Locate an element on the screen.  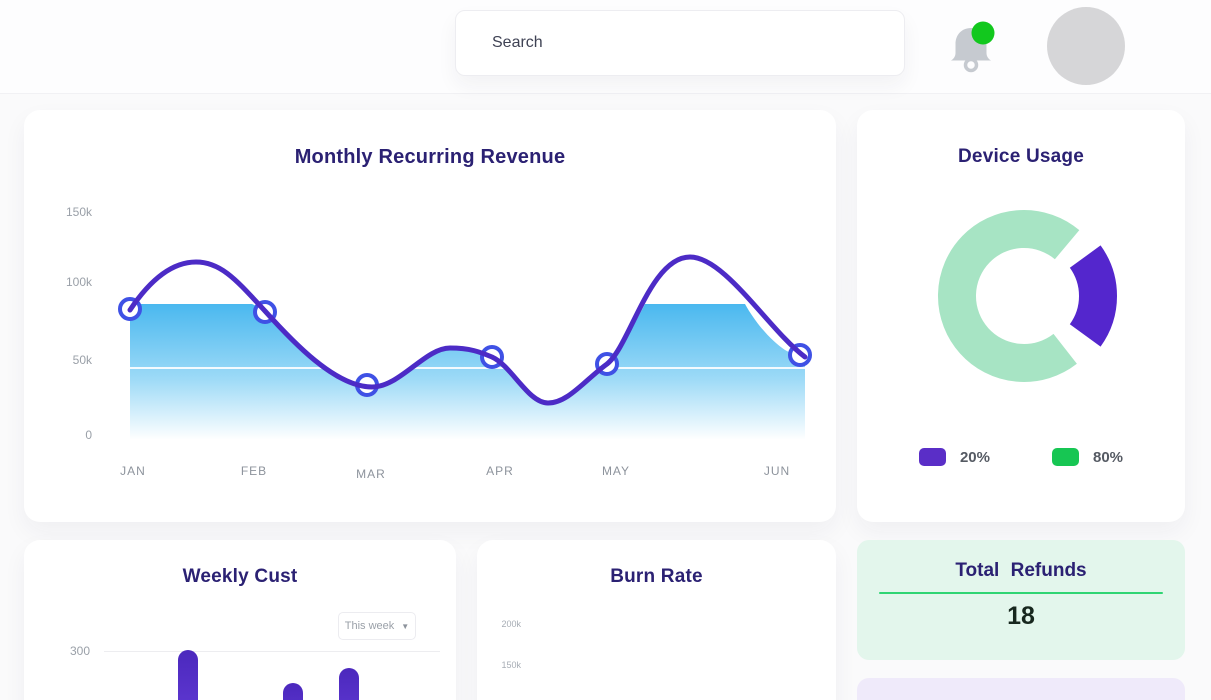
mrr-xlabel-mar: MAR is located at coordinates (371, 474).